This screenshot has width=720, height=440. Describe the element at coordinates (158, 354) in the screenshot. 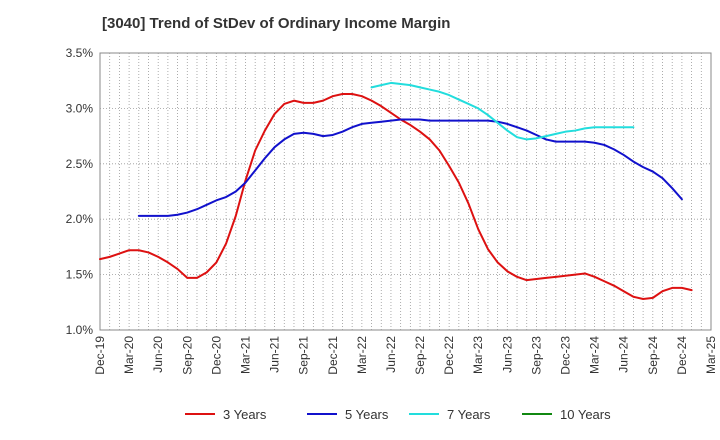

I see `x-tick-label: Jun-20` at that location.